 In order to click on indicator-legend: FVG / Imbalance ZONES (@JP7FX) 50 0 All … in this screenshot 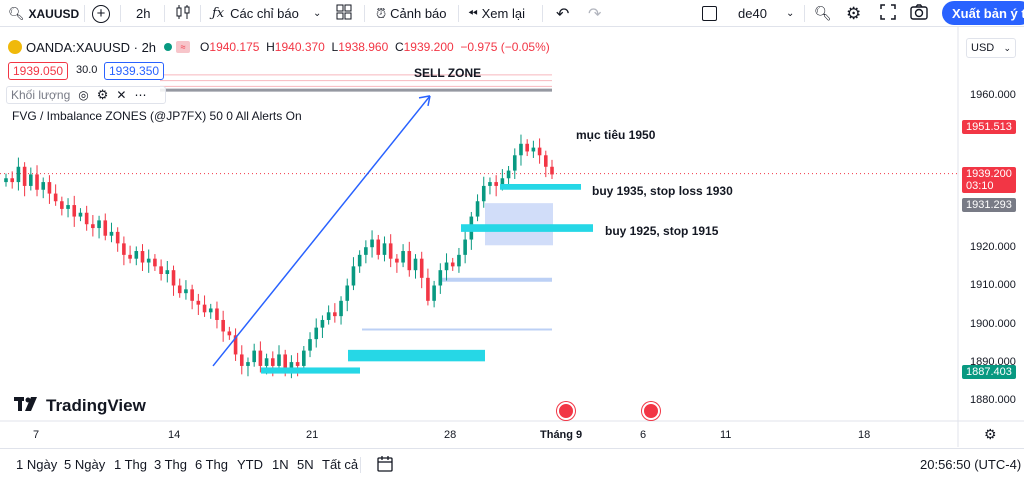, I will do `click(157, 116)`.